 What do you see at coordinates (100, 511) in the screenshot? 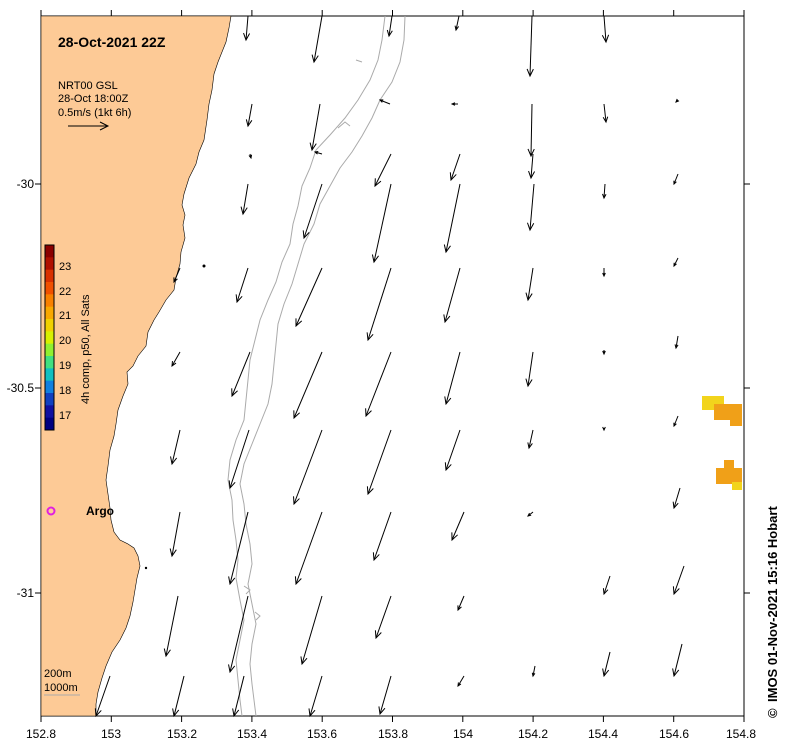
I see `argo-label: Argo` at bounding box center [100, 511].